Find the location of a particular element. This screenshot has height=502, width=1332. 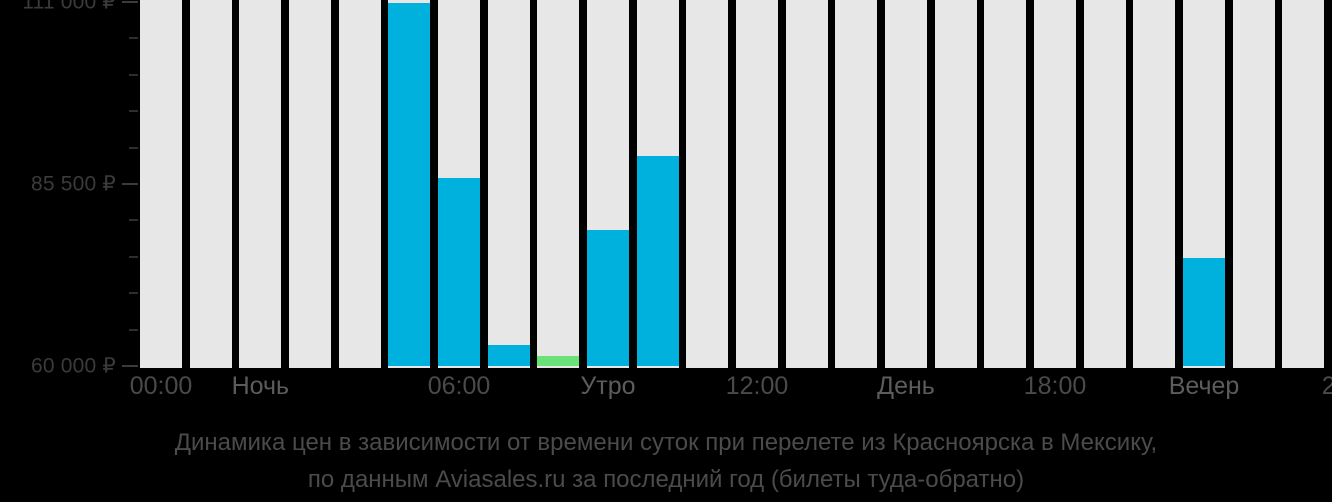

x-axis-label: 06:00 is located at coordinates (459, 386).